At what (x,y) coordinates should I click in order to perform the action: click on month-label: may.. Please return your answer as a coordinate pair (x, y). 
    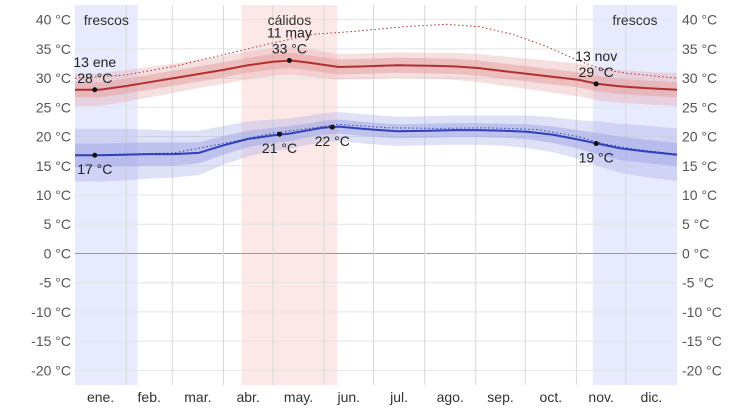
    Looking at the image, I should click on (298, 397).